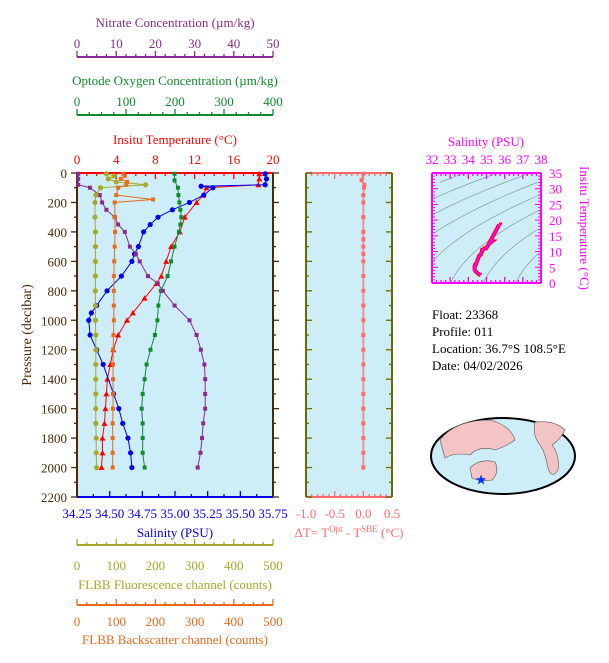 The image size is (609, 663). Describe the element at coordinates (58, 291) in the screenshot. I see `pressure-tick-label: 800` at that location.